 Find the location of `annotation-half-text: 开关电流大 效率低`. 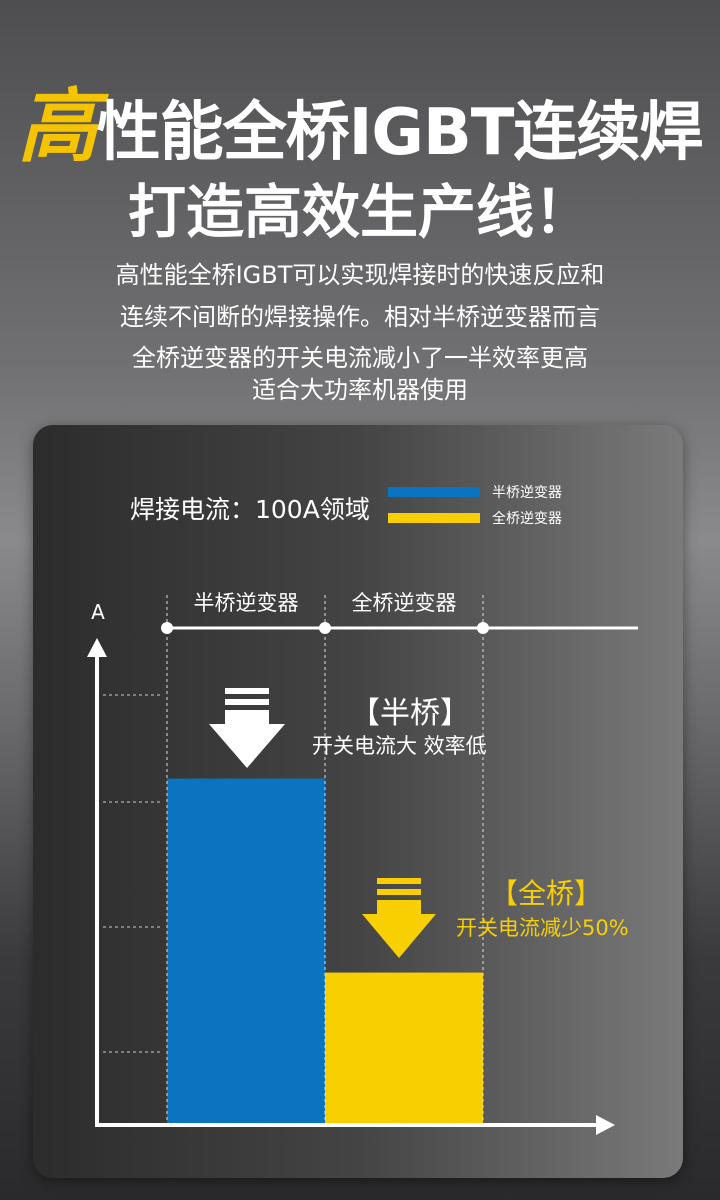

annotation-half-text: 开关电流大 效率低 is located at coordinates (399, 746).